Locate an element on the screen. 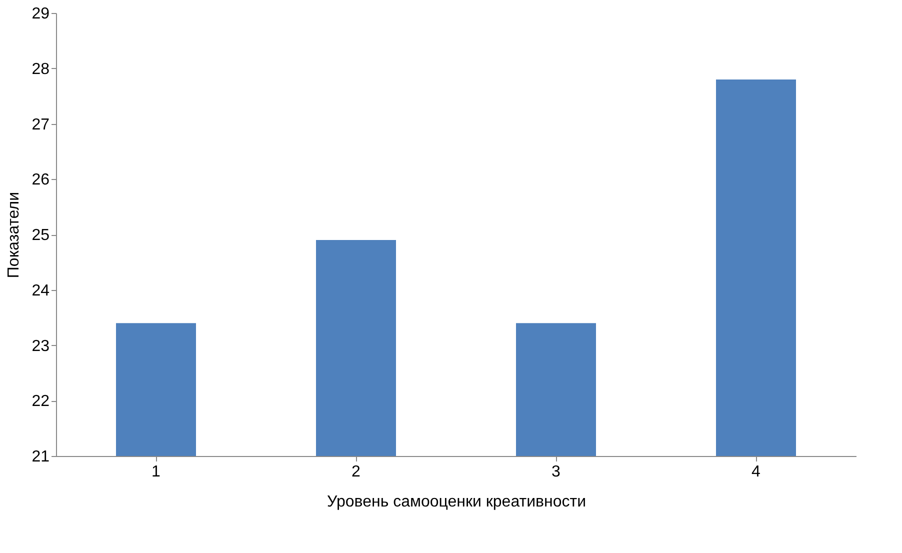 This screenshot has height=553, width=902. y-axis-title: Показатели is located at coordinates (14, 235).